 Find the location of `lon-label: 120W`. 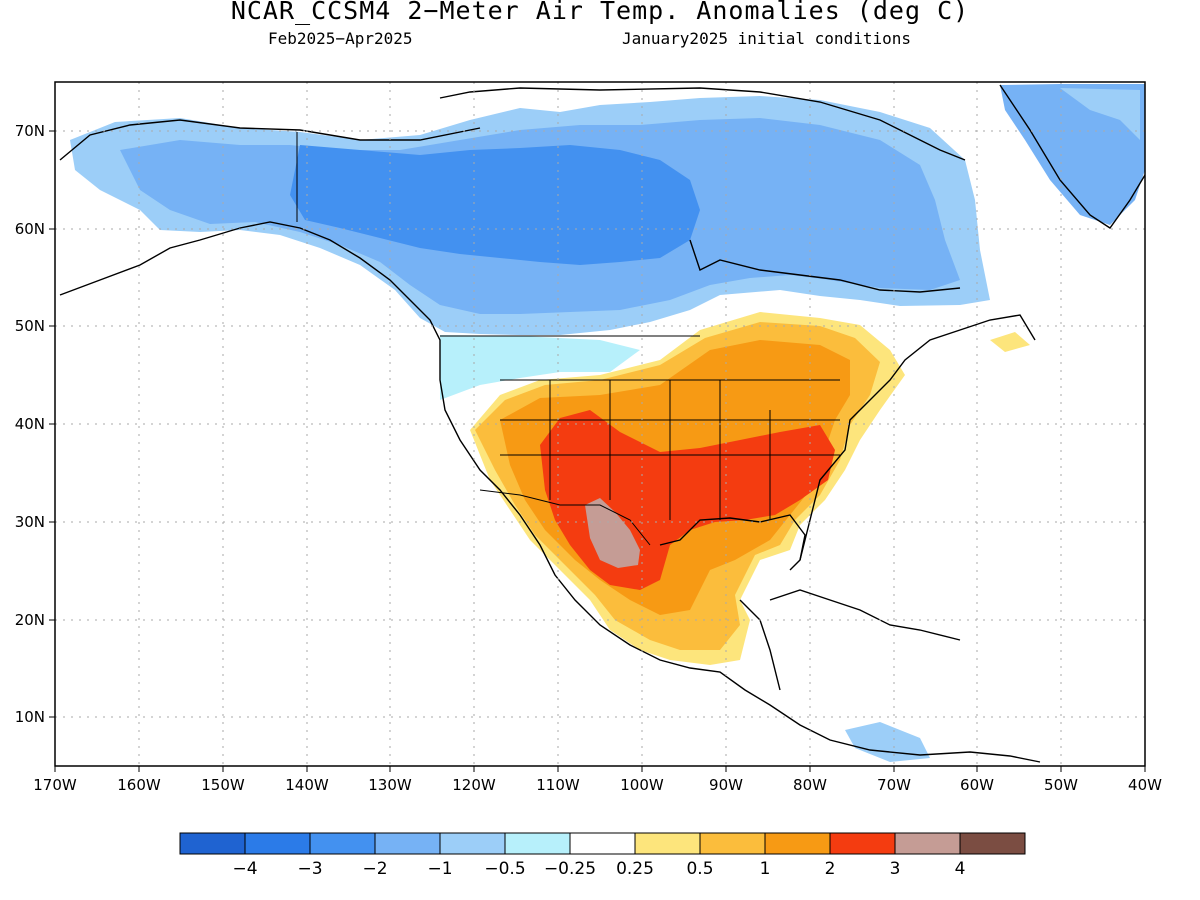

lon-label: 120W is located at coordinates (474, 785).